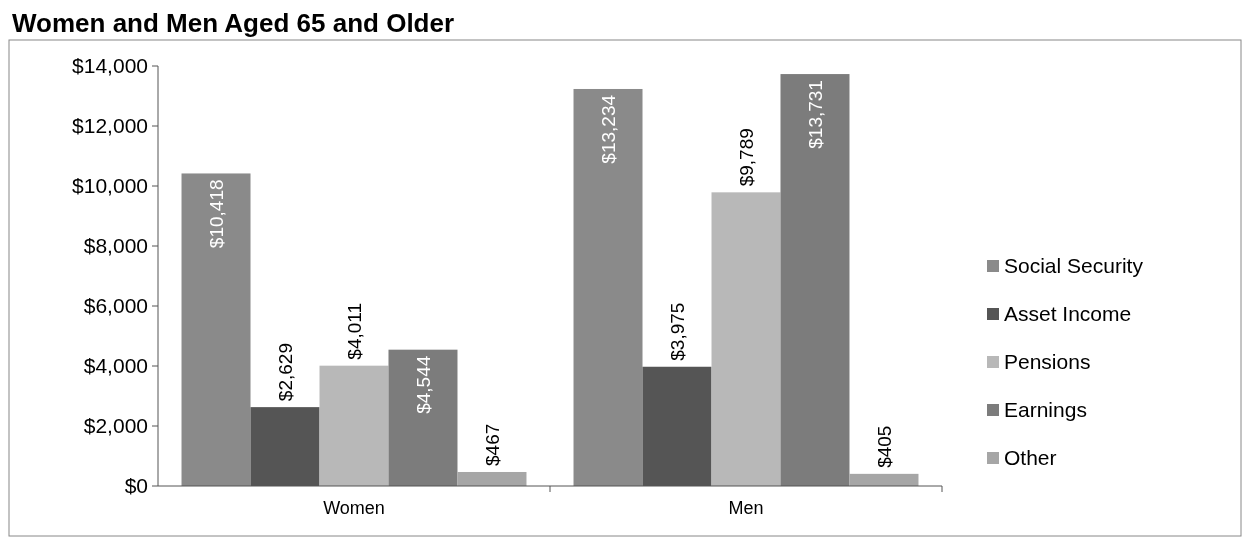  I want to click on y-tick-label: $2,000, so click(115, 426).